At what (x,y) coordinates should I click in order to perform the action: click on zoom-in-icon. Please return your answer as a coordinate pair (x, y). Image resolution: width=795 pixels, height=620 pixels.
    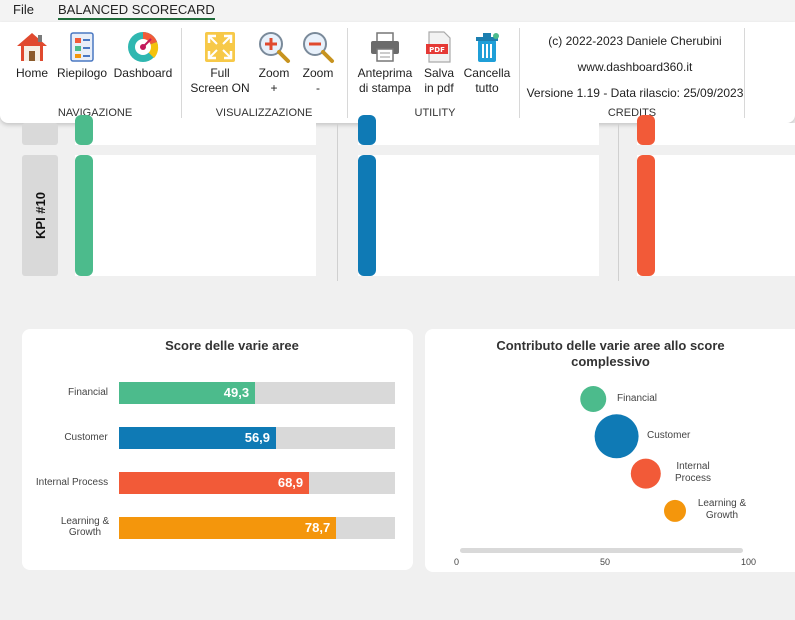
    Looking at the image, I should click on (274, 47).